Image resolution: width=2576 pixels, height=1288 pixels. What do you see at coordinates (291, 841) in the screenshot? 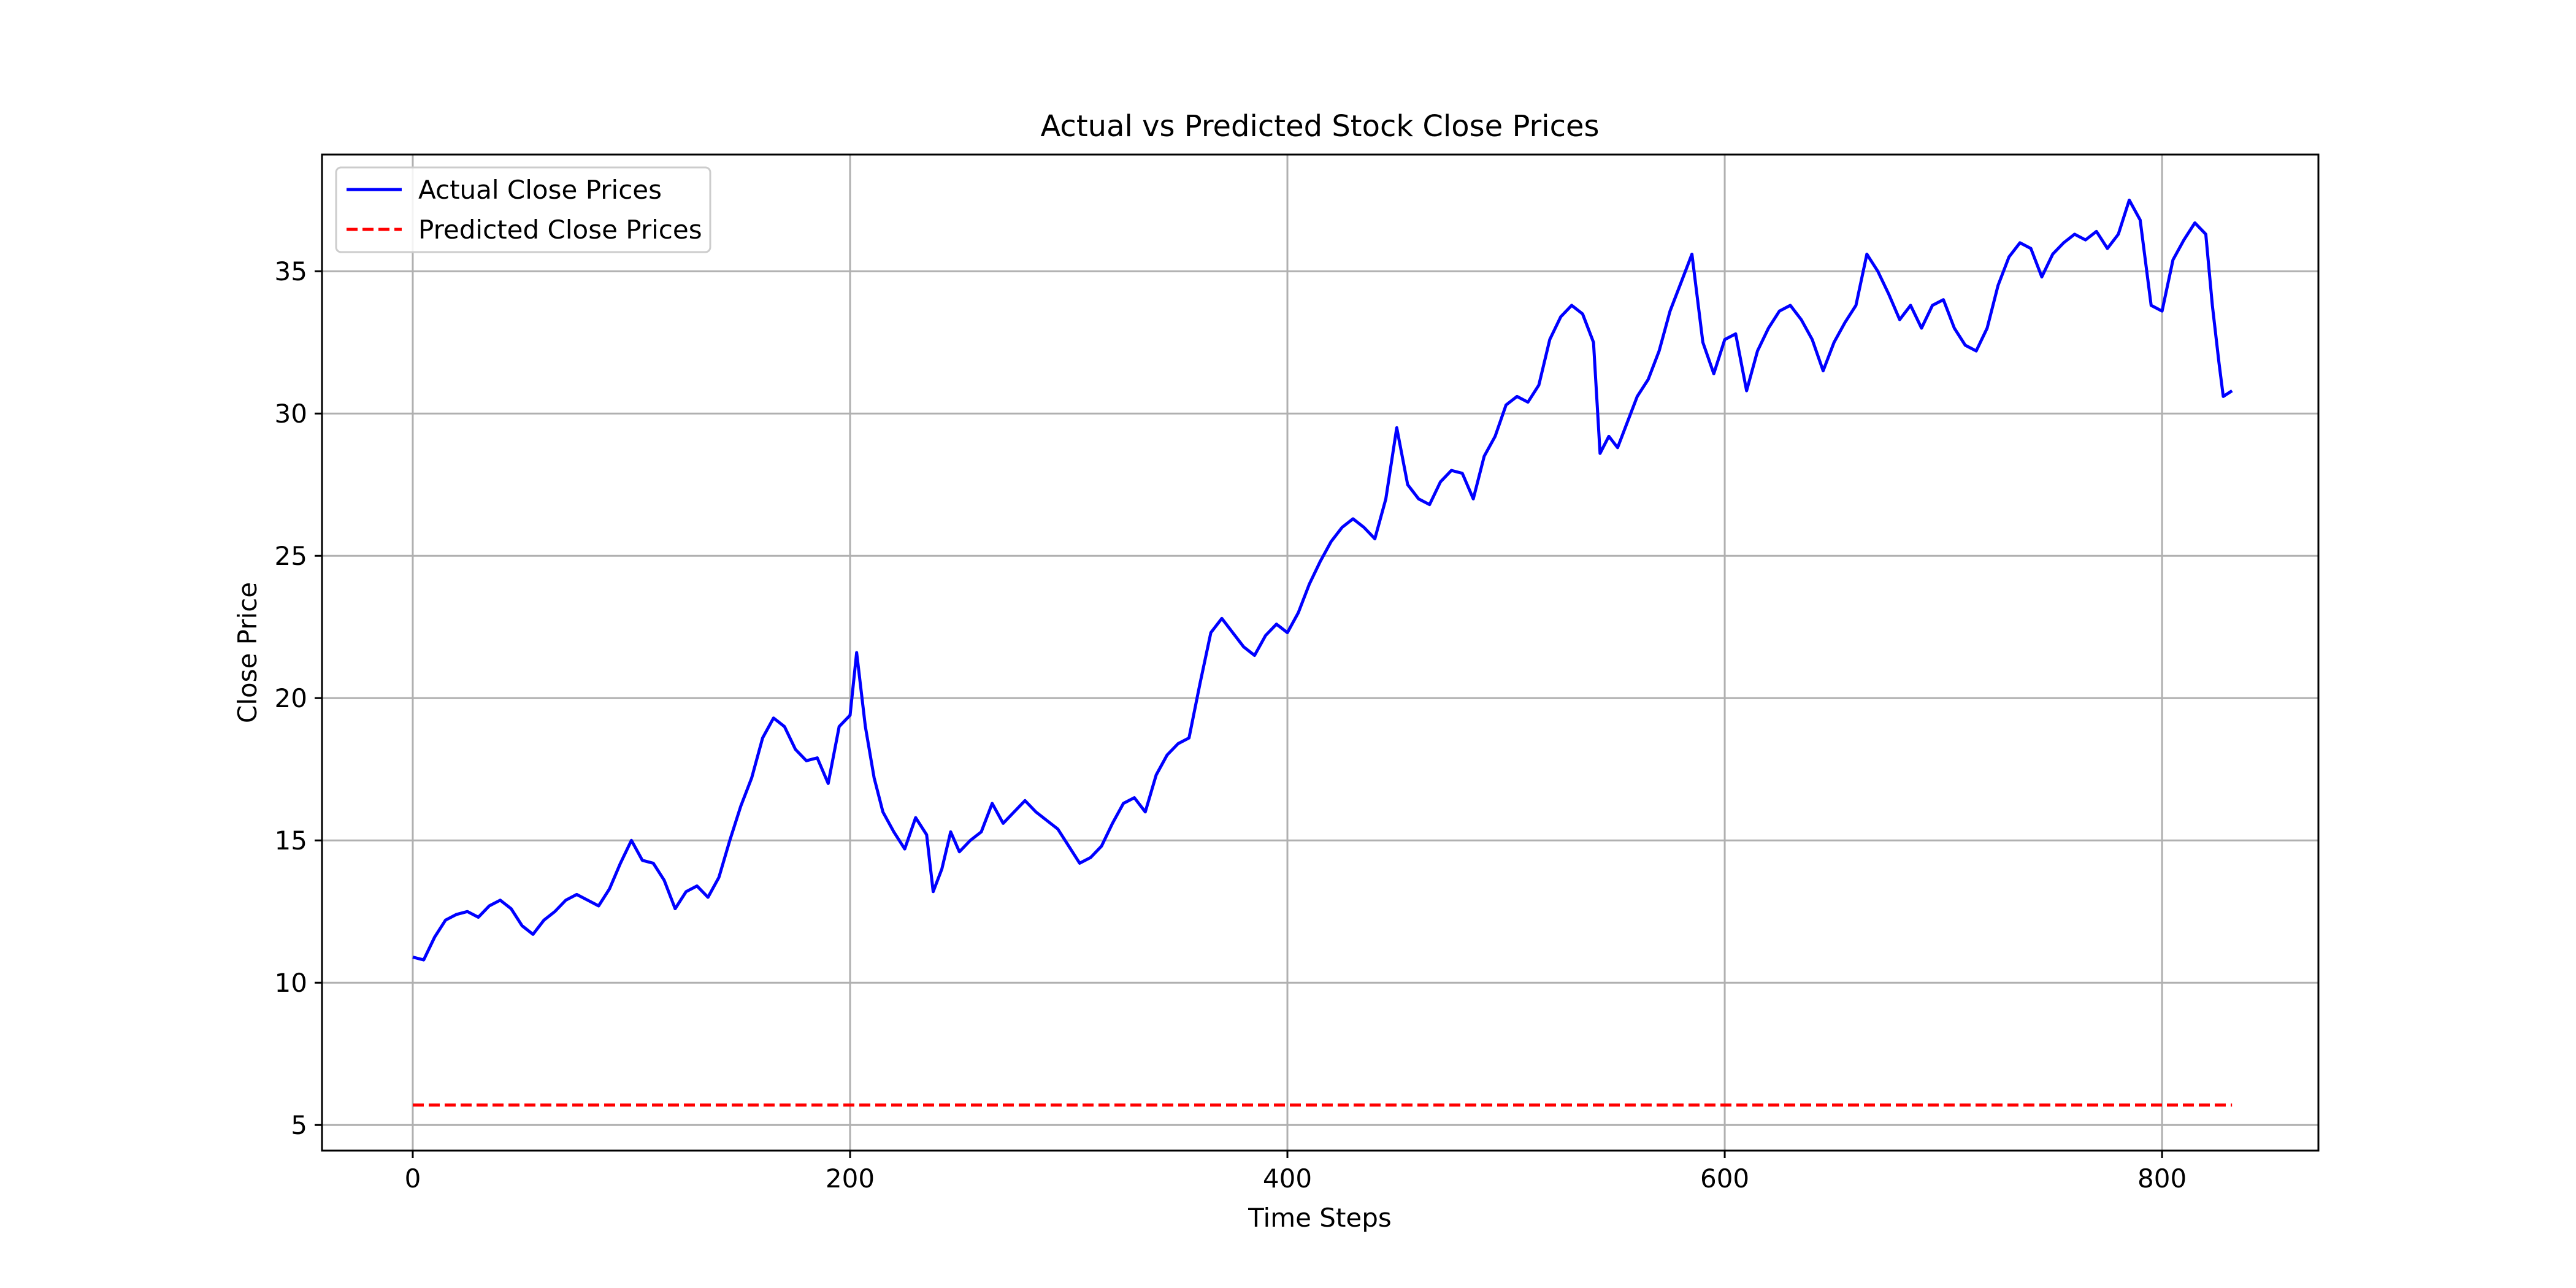
I see `y-tick-label: 15` at bounding box center [291, 841].